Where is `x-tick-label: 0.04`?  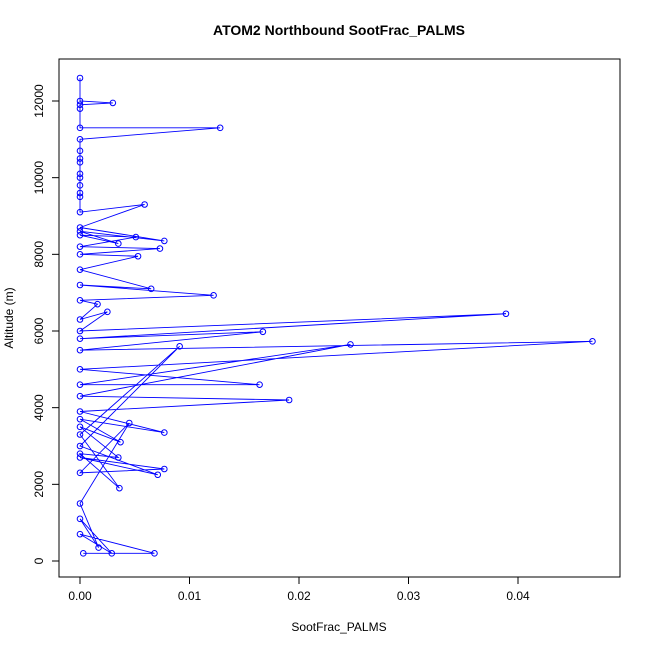 x-tick-label: 0.04 is located at coordinates (518, 596).